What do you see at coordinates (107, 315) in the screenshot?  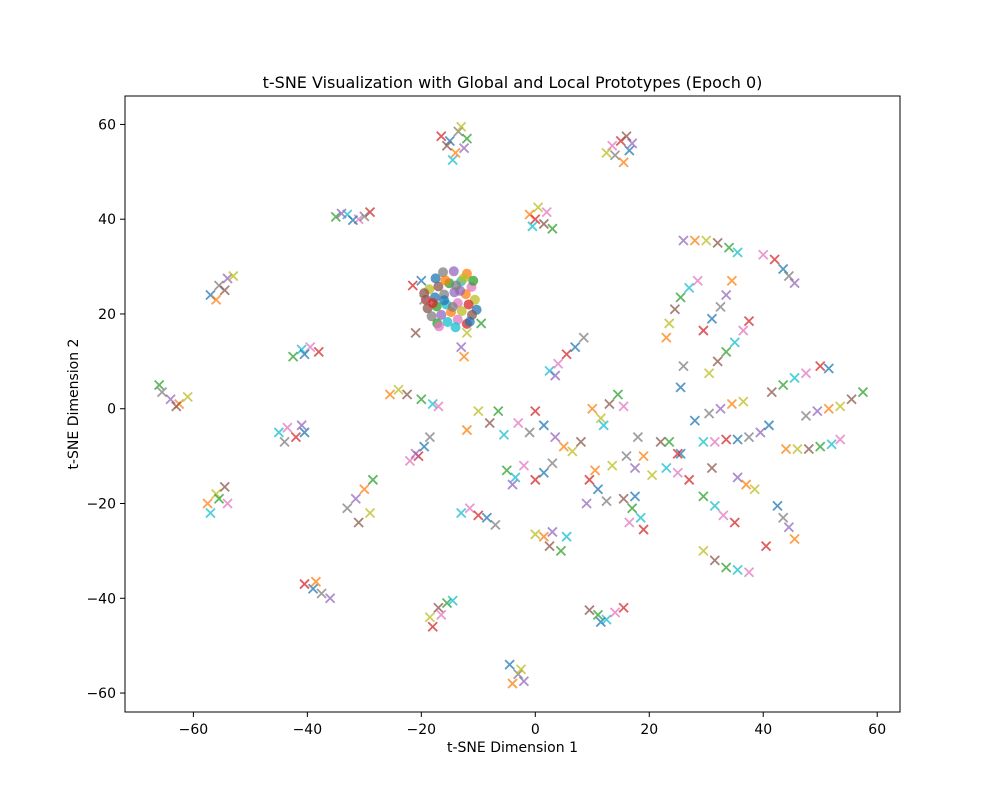 I see `y-tick-label: 20` at bounding box center [107, 315].